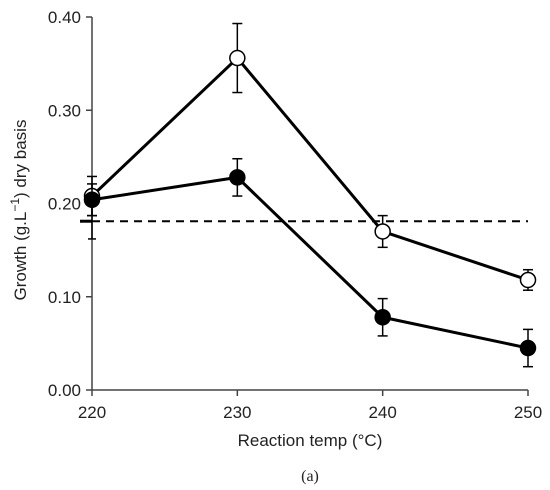 The width and height of the screenshot is (550, 490). Describe the element at coordinates (304, 221) in the screenshot. I see `reference-layer` at that location.